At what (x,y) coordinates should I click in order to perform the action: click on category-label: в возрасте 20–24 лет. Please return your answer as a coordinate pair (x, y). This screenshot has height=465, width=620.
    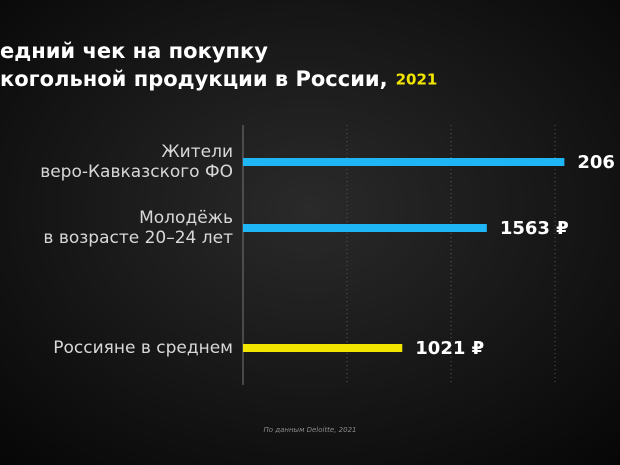
    Looking at the image, I should click on (138, 238).